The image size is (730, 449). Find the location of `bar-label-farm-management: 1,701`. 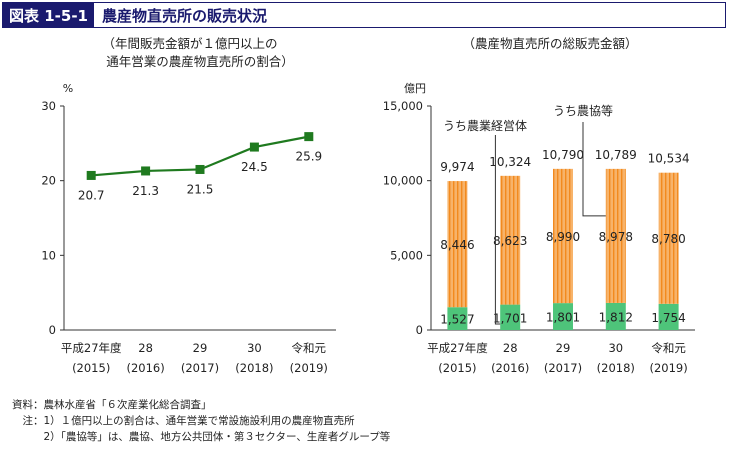

bar-label-farm-management: 1,701 is located at coordinates (510, 318).